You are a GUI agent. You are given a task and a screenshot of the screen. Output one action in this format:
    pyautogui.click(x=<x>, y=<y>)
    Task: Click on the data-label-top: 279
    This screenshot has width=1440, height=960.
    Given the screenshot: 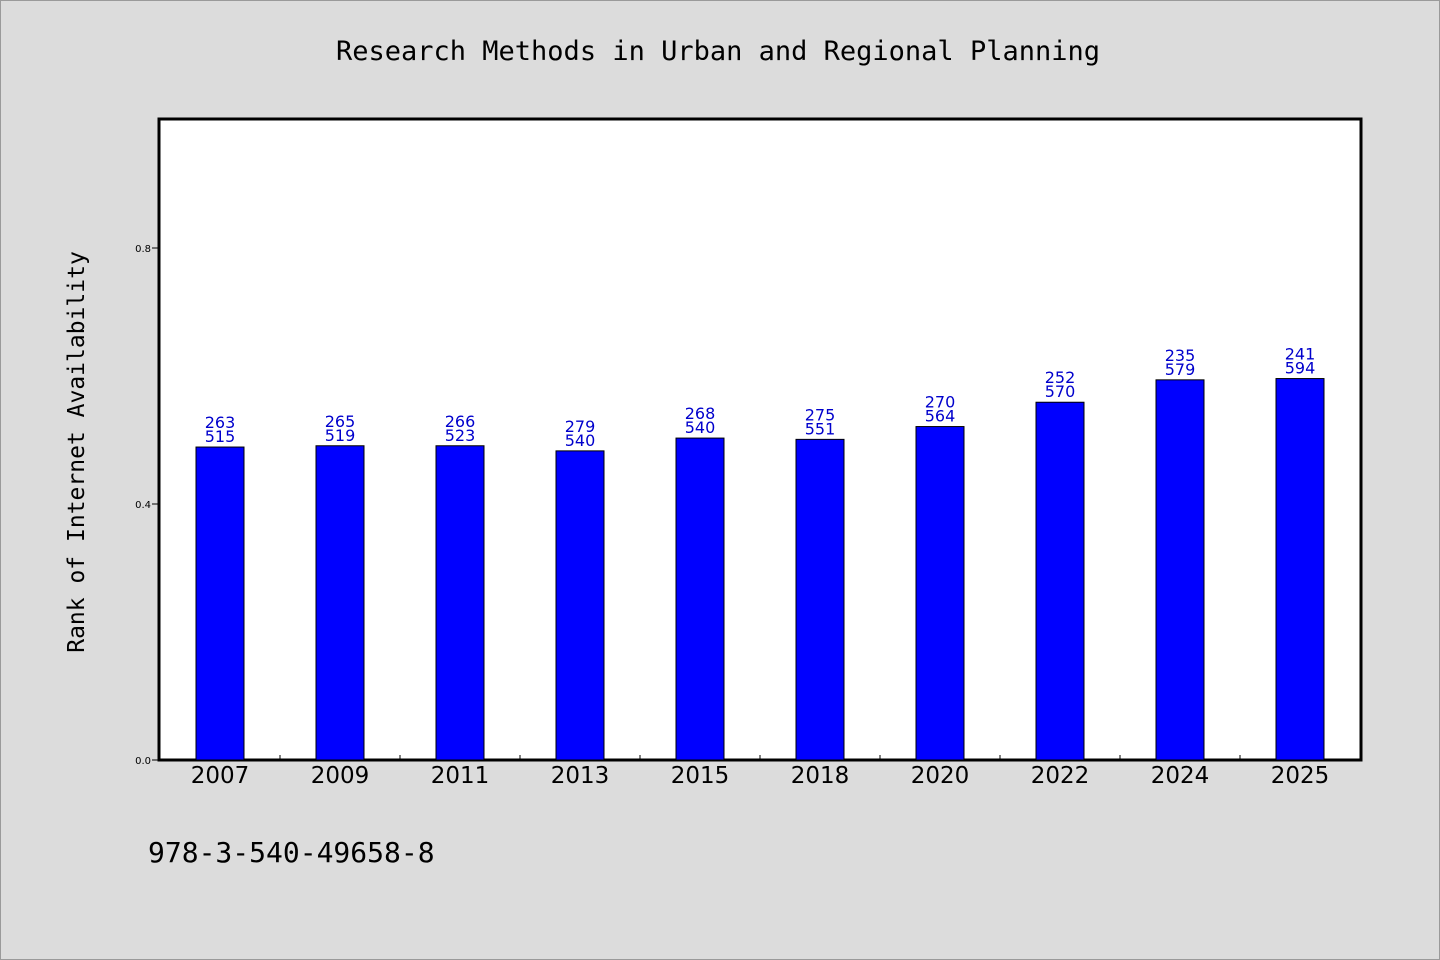 What is the action you would take?
    pyautogui.click(x=580, y=426)
    